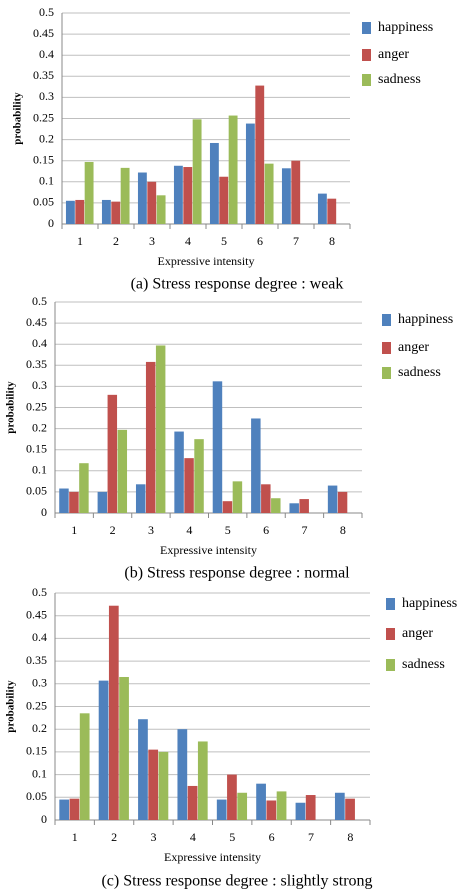  What do you see at coordinates (272, 837) in the screenshot?
I see `x-tick-label: 6` at bounding box center [272, 837].